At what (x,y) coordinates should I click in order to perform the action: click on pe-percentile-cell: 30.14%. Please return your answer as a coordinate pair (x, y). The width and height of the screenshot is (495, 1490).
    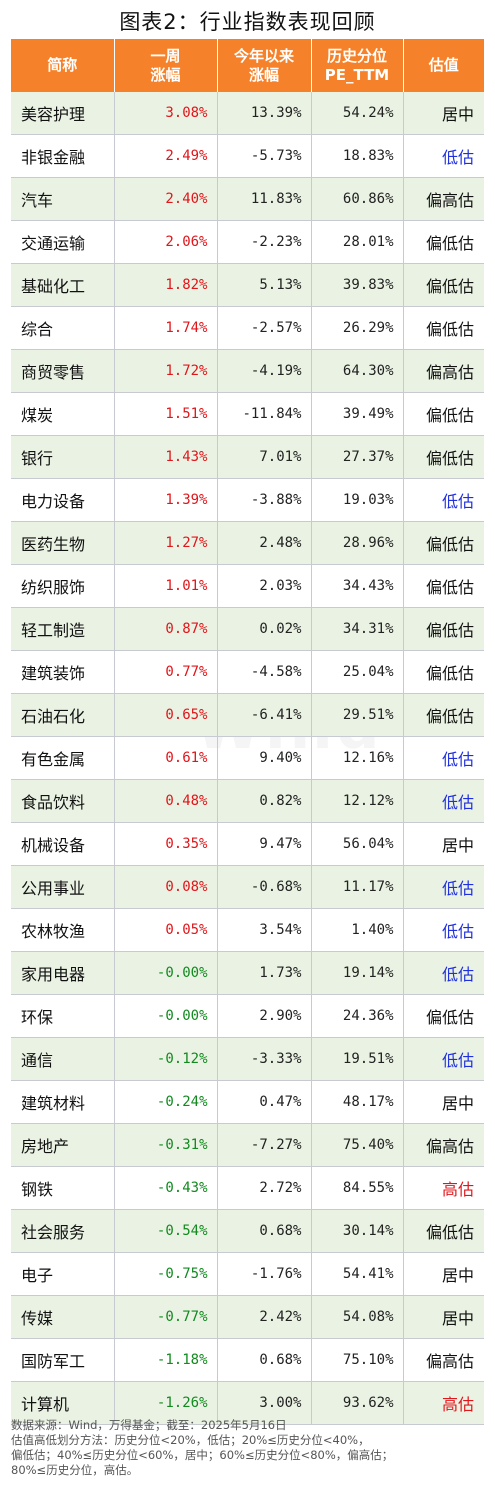
    Looking at the image, I should click on (357, 1231).